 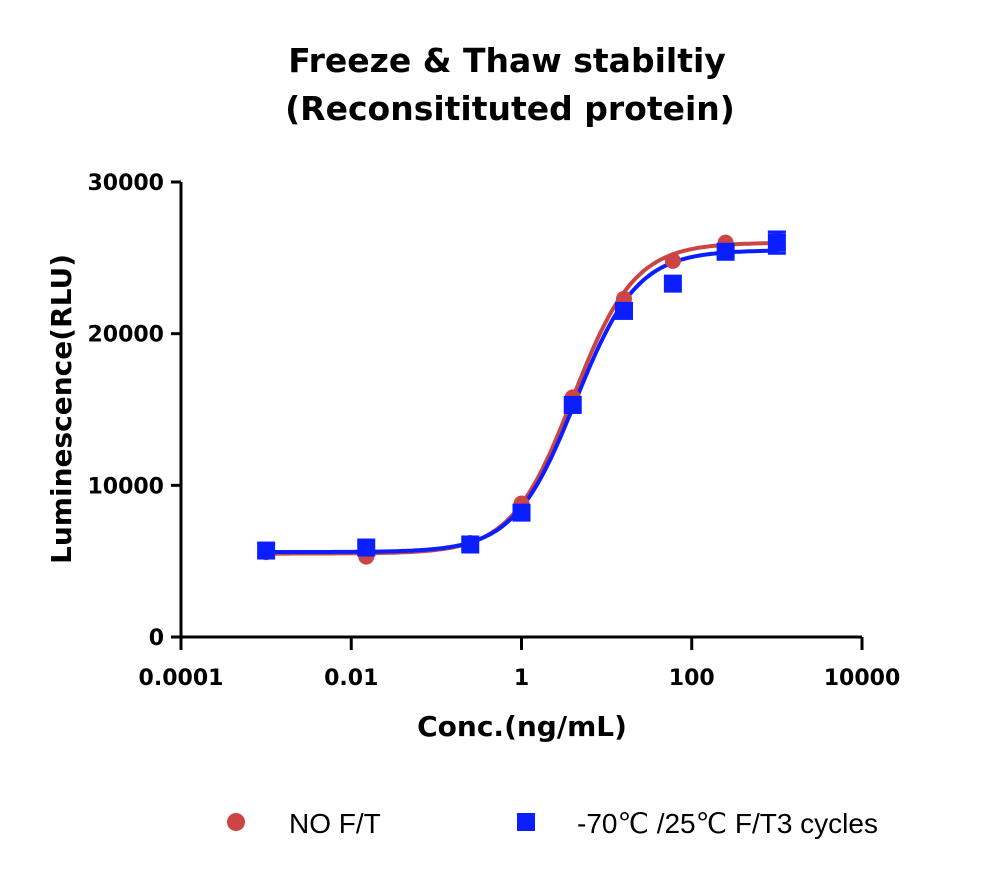 What do you see at coordinates (134, 411) in the screenshot?
I see `y-ticks: 0 10000 20000 30000` at bounding box center [134, 411].